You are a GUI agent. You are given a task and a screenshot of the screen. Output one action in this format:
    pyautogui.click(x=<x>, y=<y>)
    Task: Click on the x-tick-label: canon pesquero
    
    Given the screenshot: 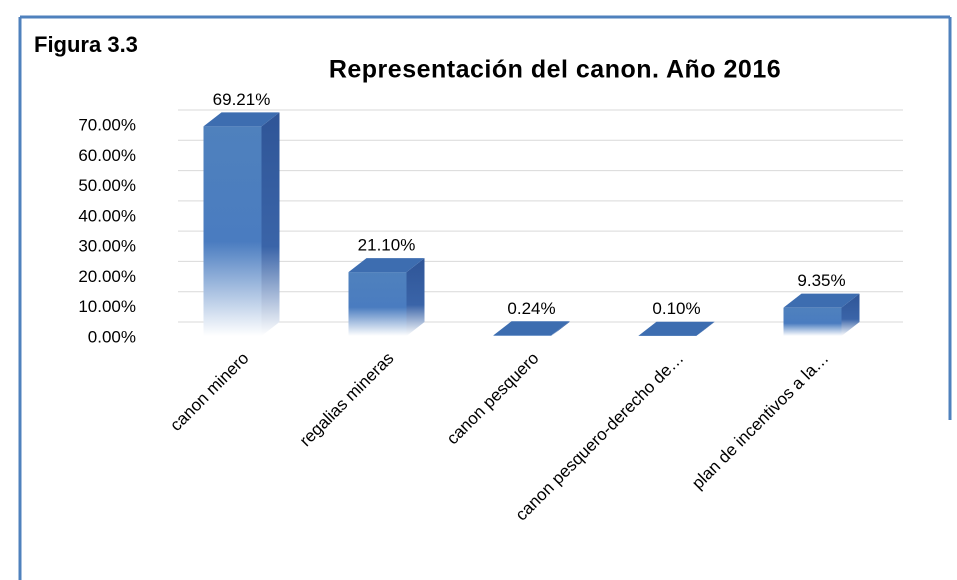 What is the action you would take?
    pyautogui.click(x=493, y=399)
    